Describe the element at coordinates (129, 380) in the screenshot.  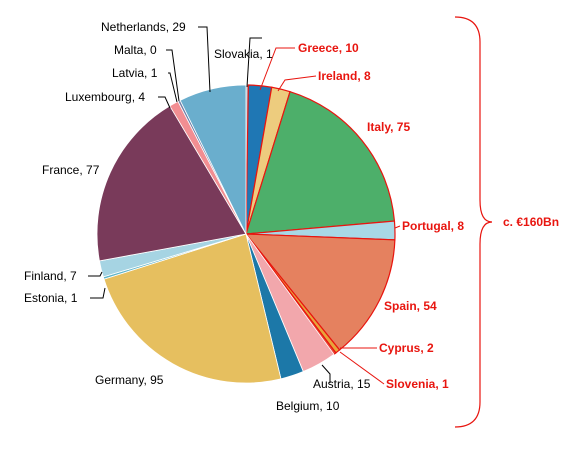
I see `slice-label-germany: Germany, 95` at that location.